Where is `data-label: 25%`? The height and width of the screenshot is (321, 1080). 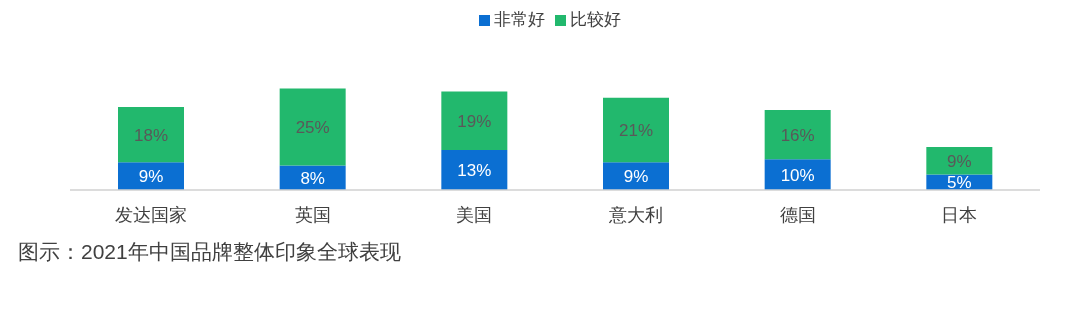
data-label: 25% is located at coordinates (312, 127).